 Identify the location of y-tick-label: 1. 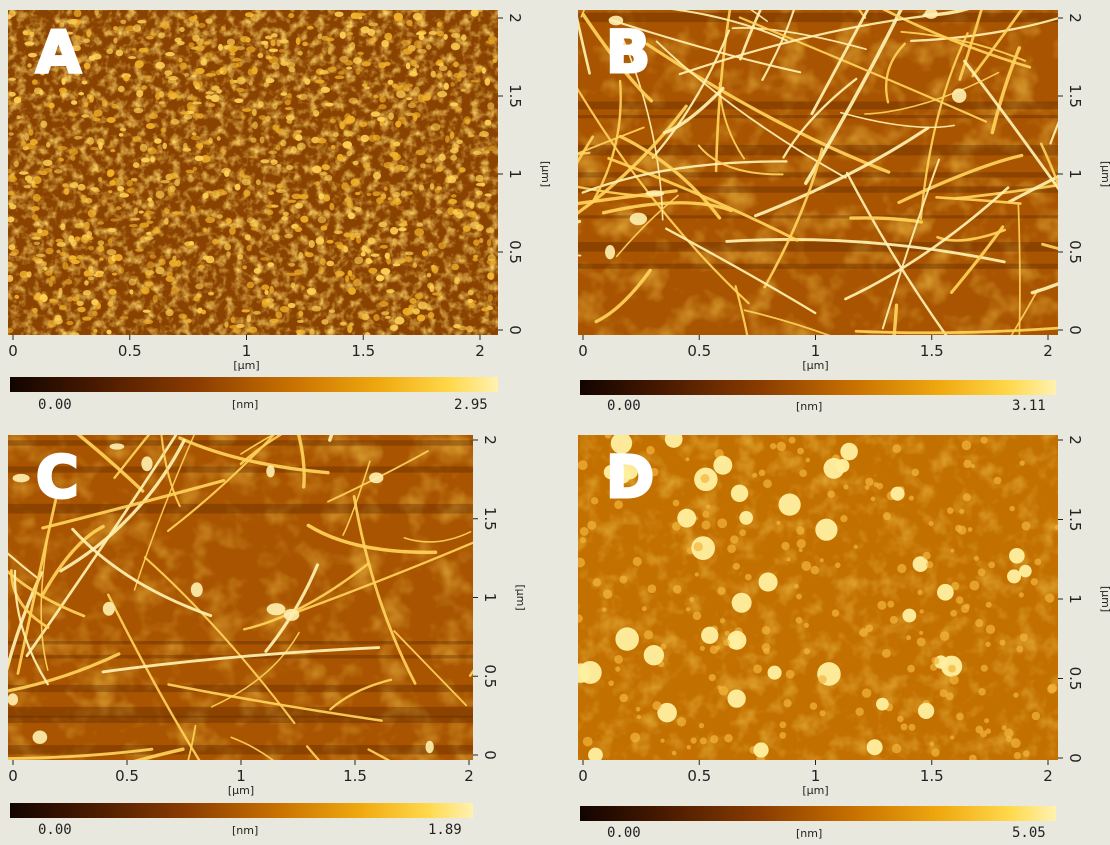
(515, 174).